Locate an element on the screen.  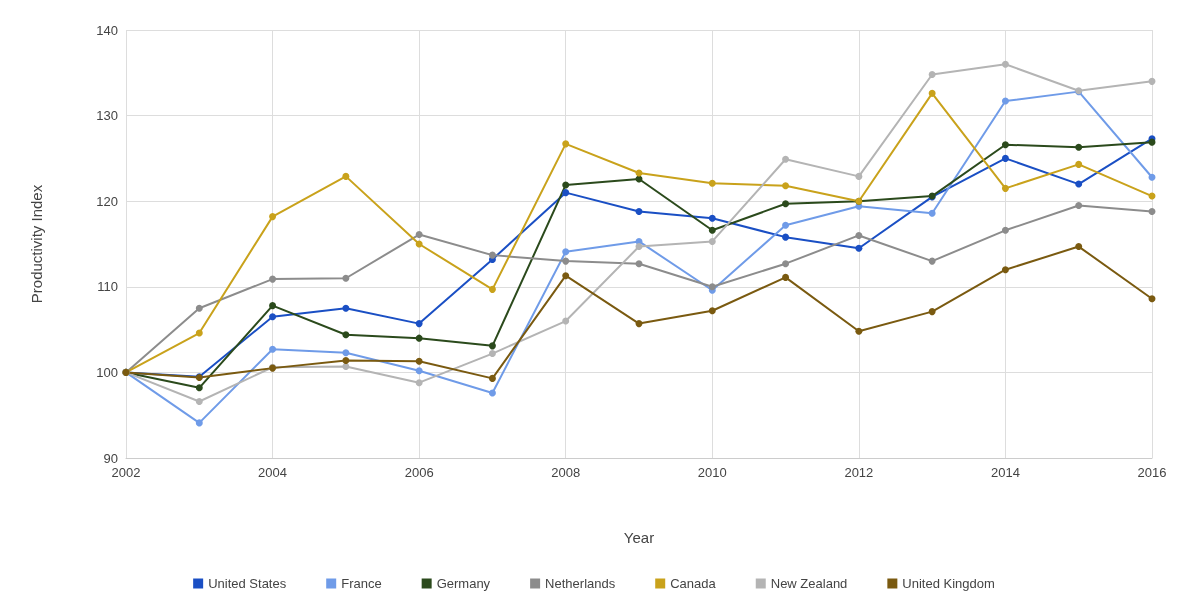
legend-label: France is located at coordinates (361, 583).